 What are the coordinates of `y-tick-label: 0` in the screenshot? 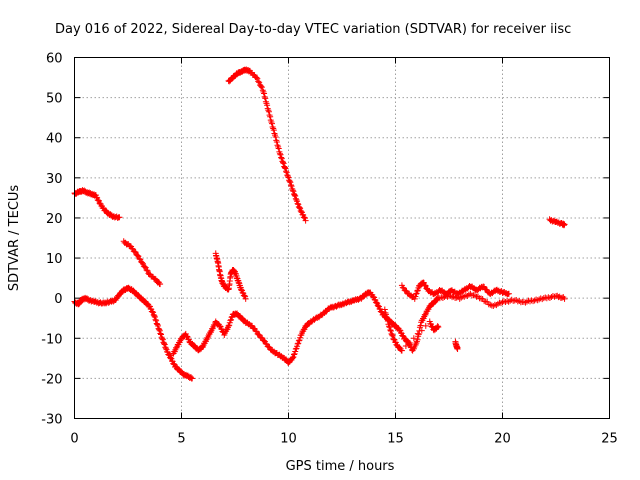 It's located at (58, 299).